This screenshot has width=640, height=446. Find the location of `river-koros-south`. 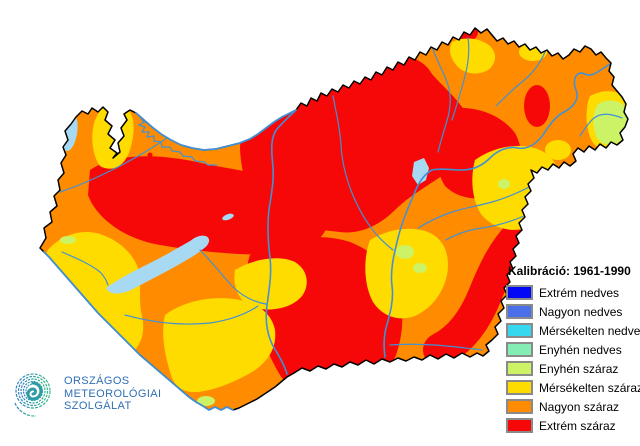

river-koros-south is located at coordinates (485, 228).